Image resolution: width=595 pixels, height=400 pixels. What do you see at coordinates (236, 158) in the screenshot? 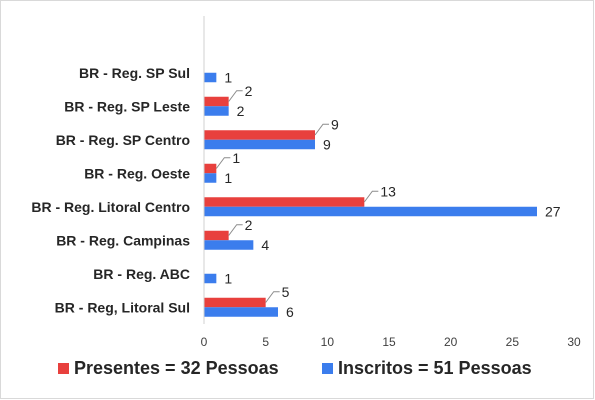
I see `data-label-presentes: 1` at bounding box center [236, 158].